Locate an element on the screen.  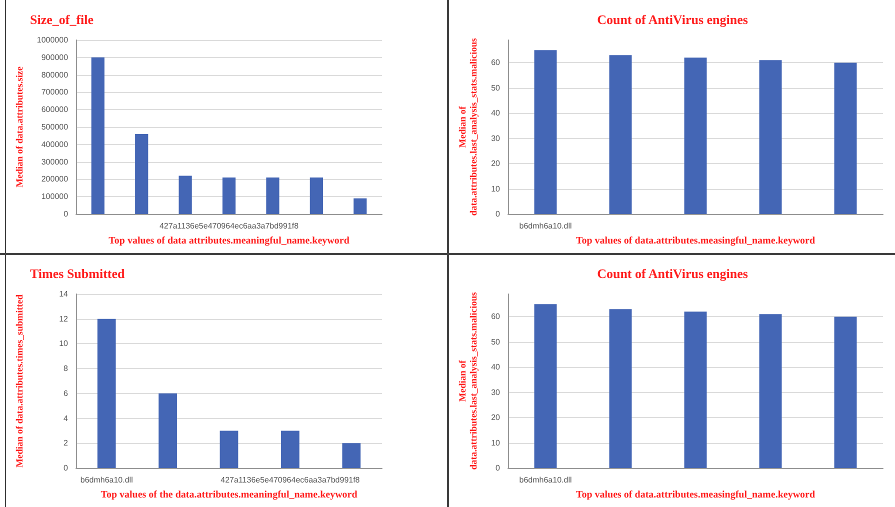
y-tick-label: 900000 is located at coordinates (55, 57).